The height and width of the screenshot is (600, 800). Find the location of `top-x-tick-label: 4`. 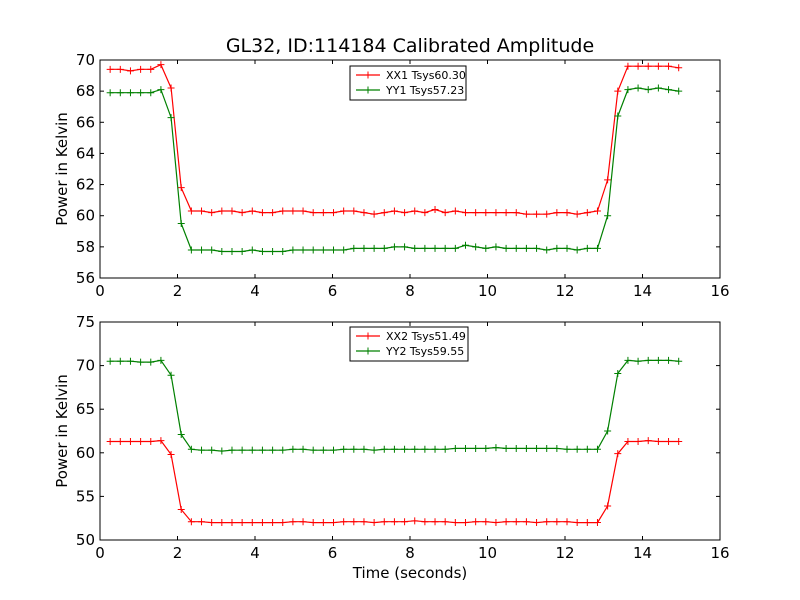

top-x-tick-label: 4 is located at coordinates (255, 291).